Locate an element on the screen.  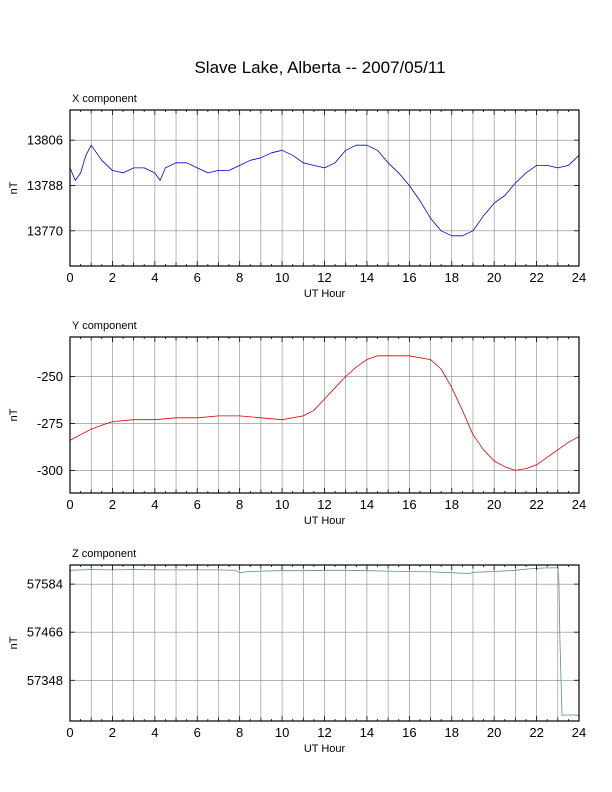
z-xtick-label: 20 is located at coordinates (494, 732).